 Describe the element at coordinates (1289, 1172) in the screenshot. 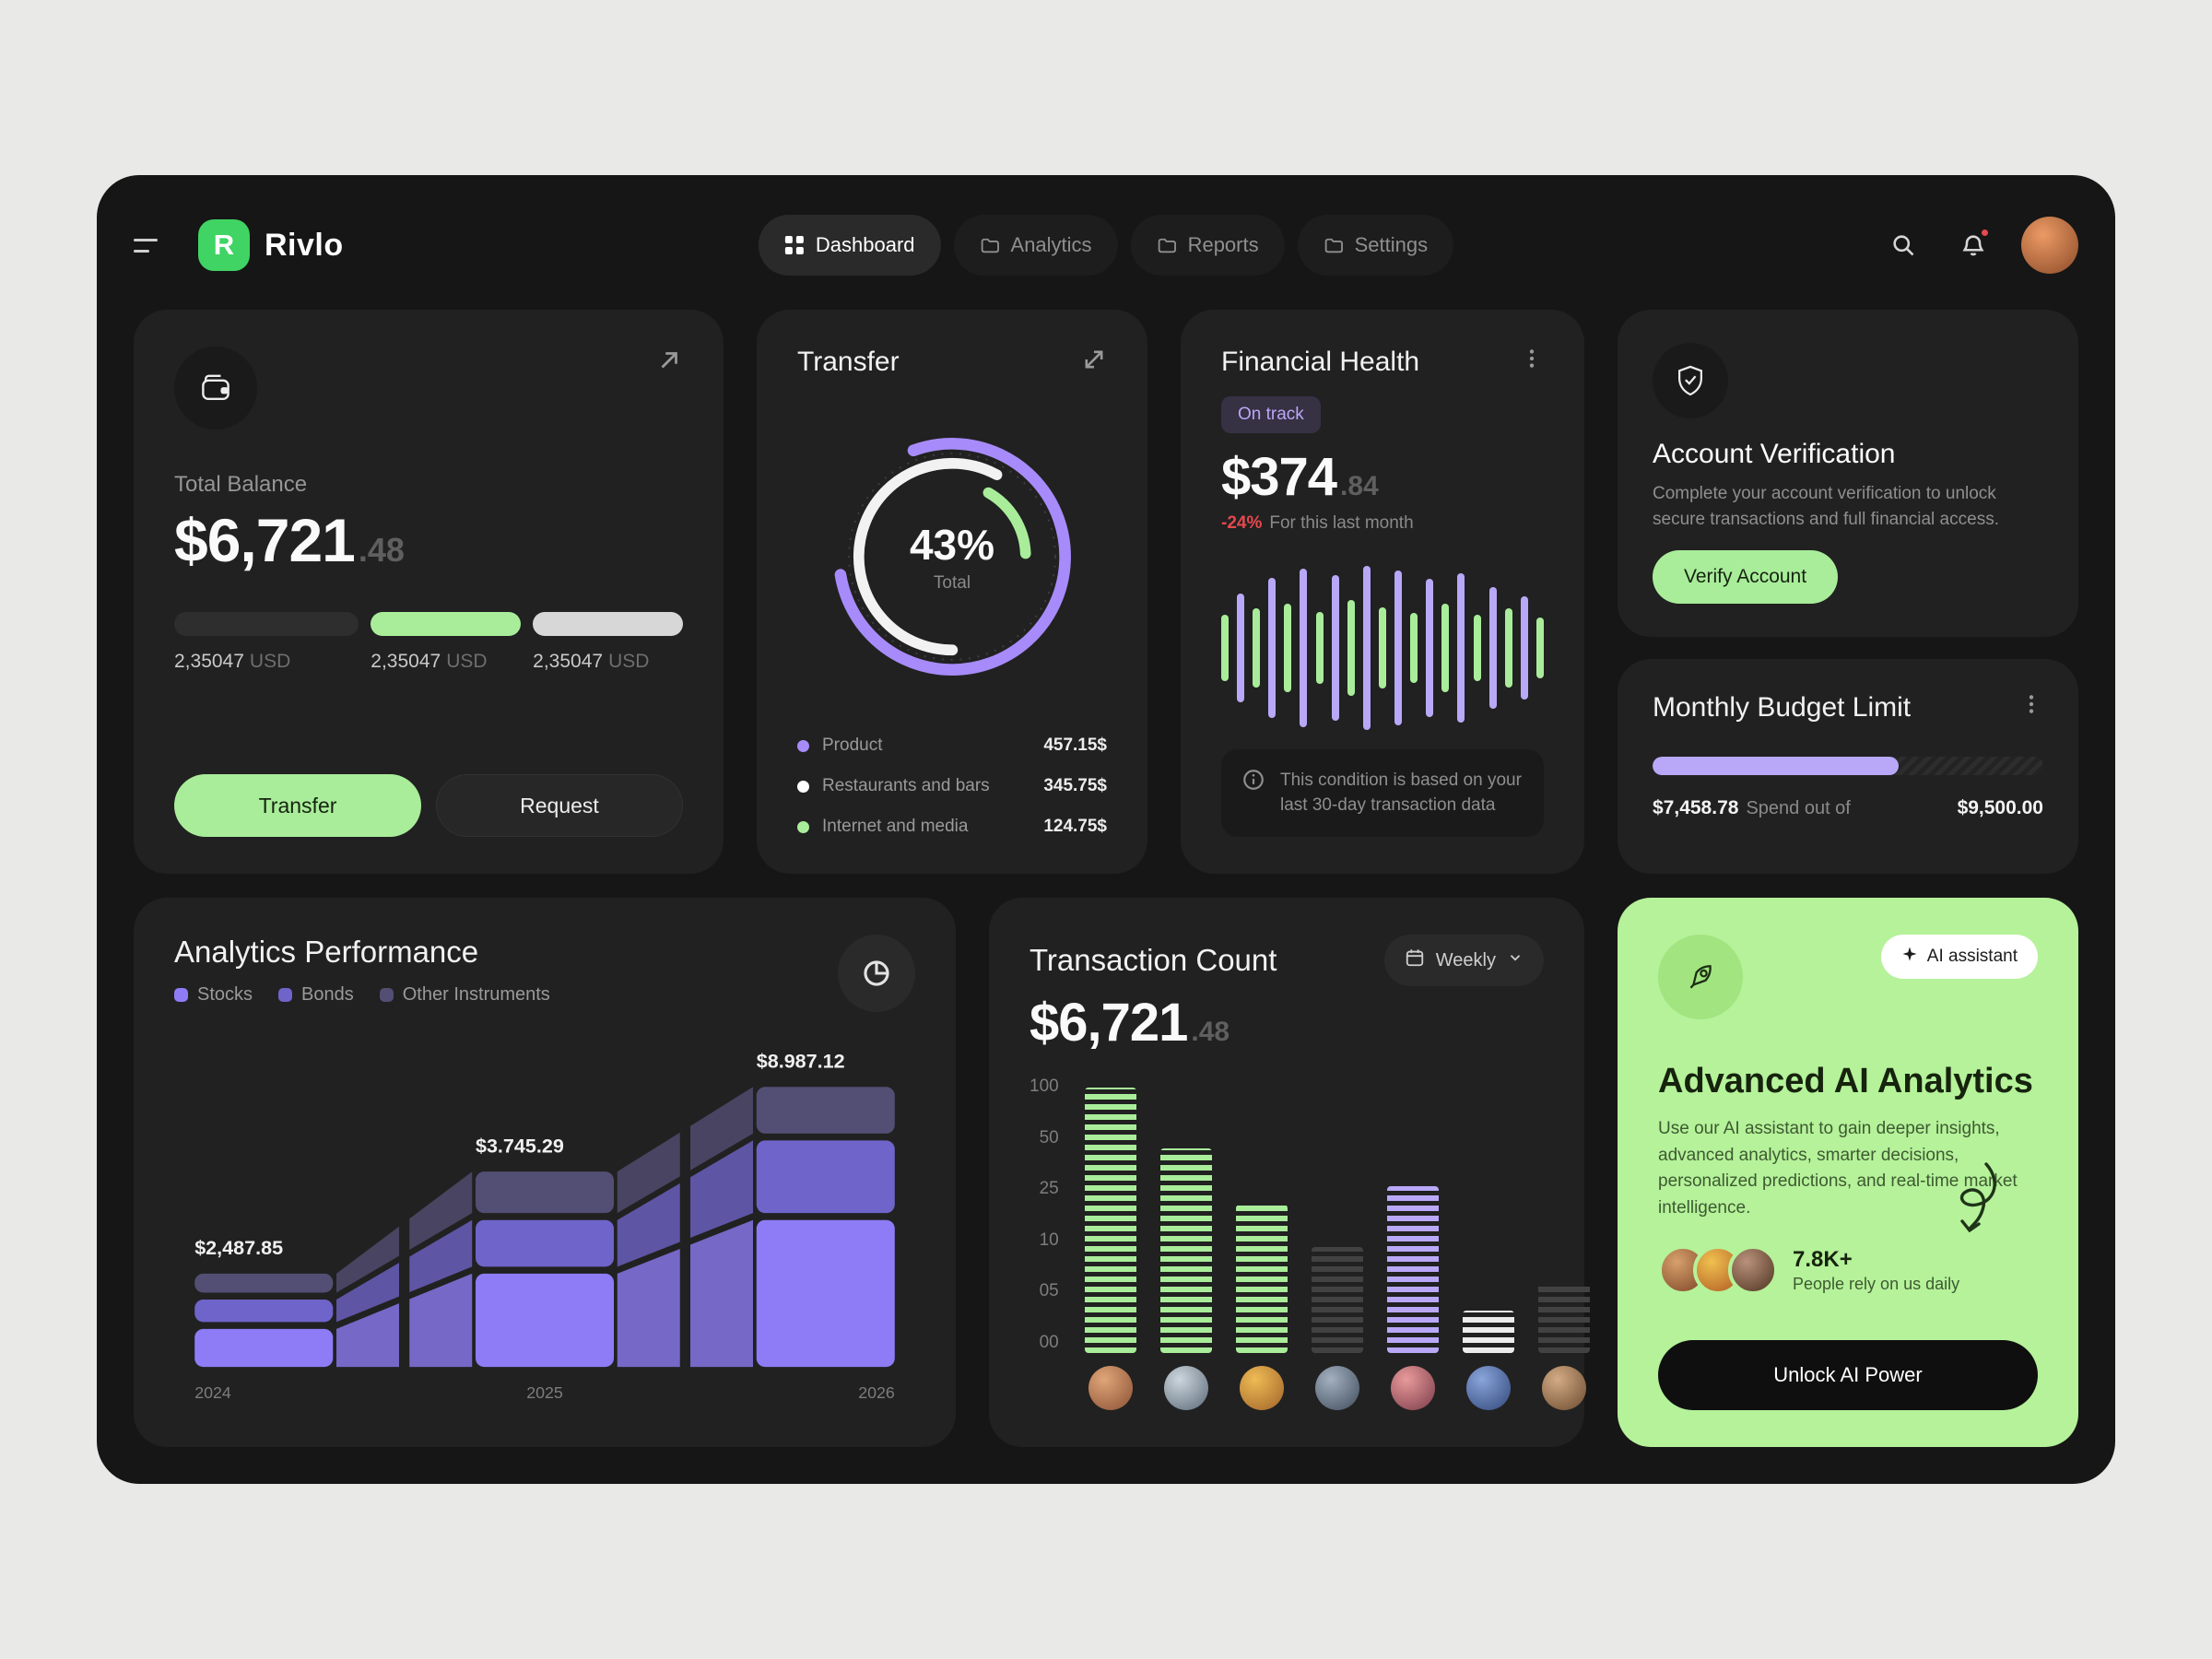

I see `transaction-count-card: Transaction Count Weekly $6,721.48` at that location.